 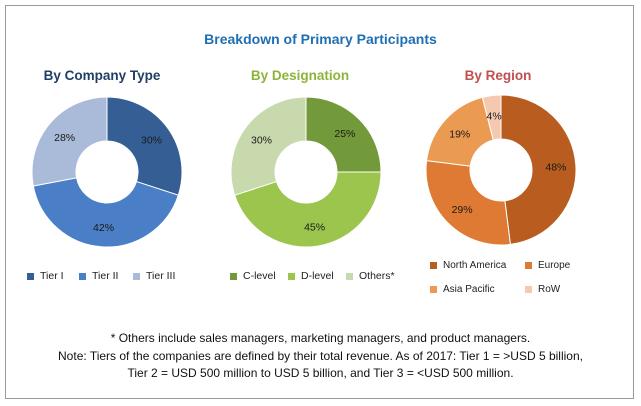 What do you see at coordinates (64, 138) in the screenshot?
I see `data-label: 28%` at bounding box center [64, 138].